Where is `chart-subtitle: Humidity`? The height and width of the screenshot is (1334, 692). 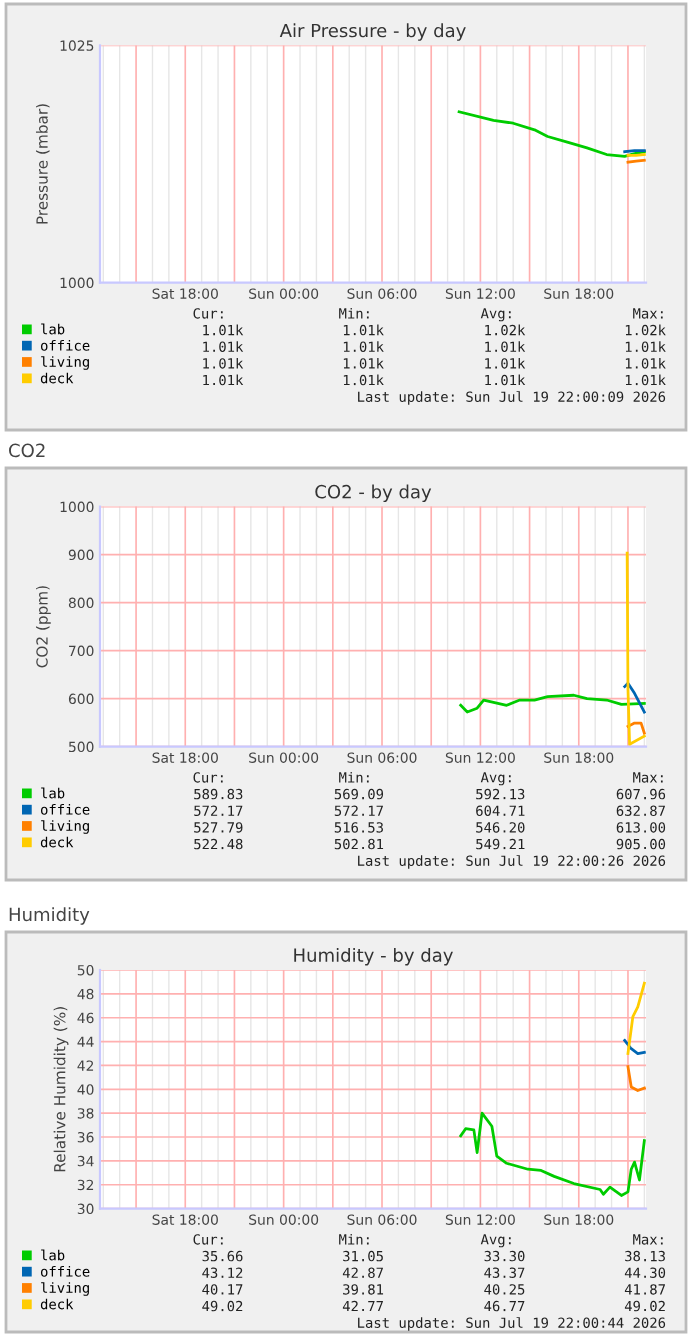
chart-subtitle: Humidity is located at coordinates (49, 916).